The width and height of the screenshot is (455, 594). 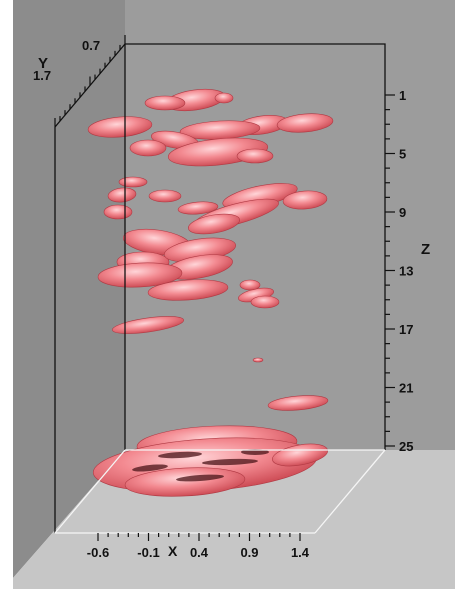 I want to click on z-axis-label: Z, so click(x=425, y=249).